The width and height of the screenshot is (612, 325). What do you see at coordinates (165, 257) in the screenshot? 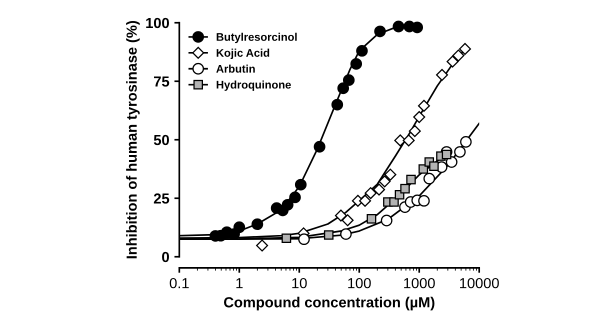
I see `y-tick-label: 0` at bounding box center [165, 257].